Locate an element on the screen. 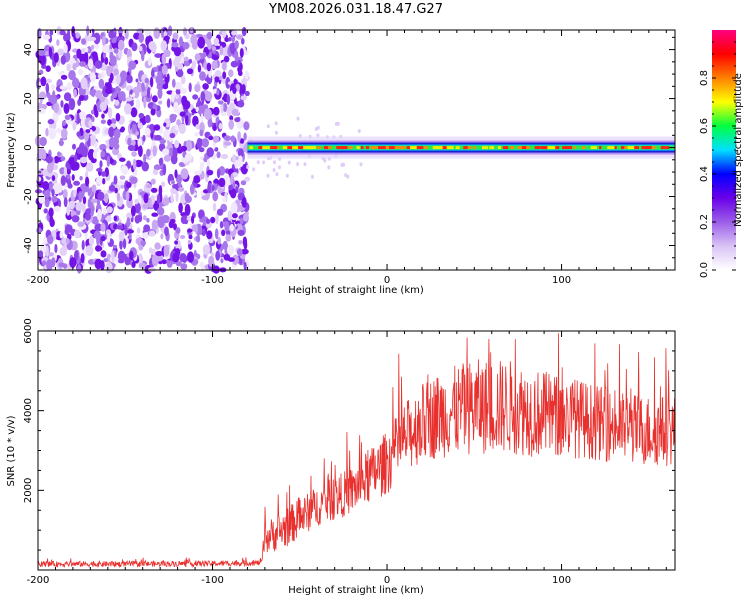 This screenshot has height=600, width=750. x-tick-label: -100 is located at coordinates (212, 280).